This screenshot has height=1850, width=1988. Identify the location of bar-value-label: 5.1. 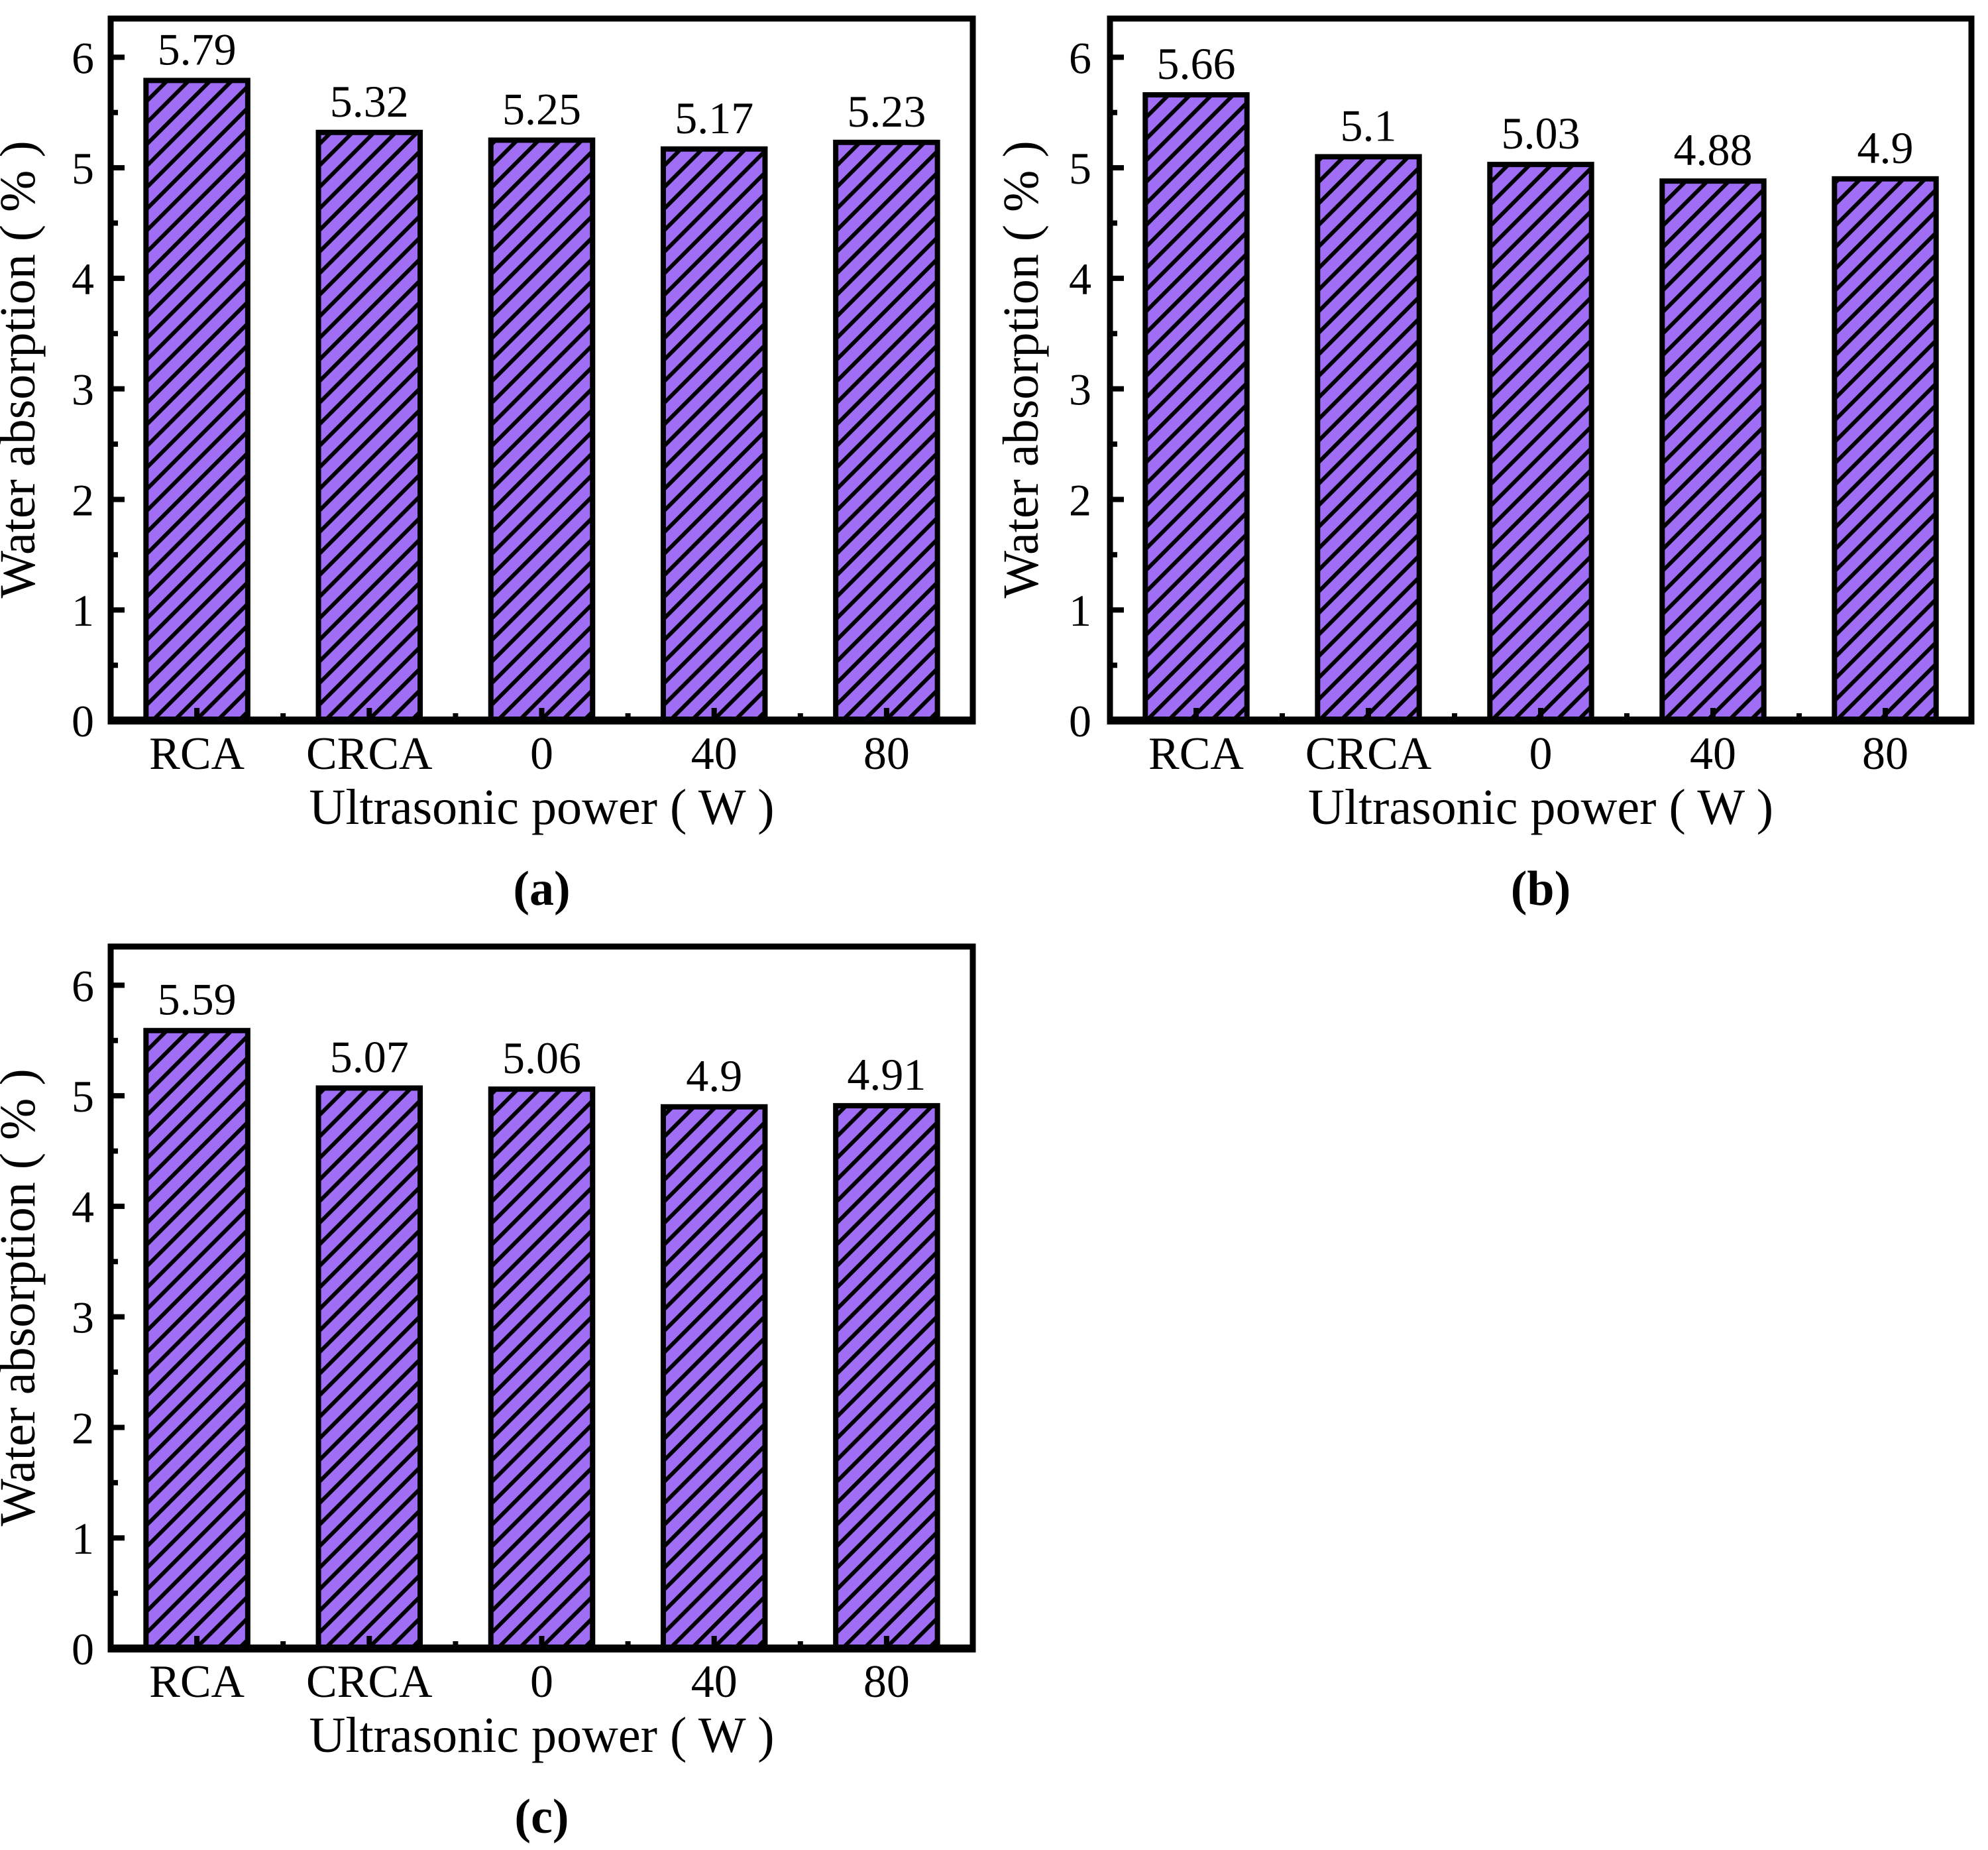
(1369, 125).